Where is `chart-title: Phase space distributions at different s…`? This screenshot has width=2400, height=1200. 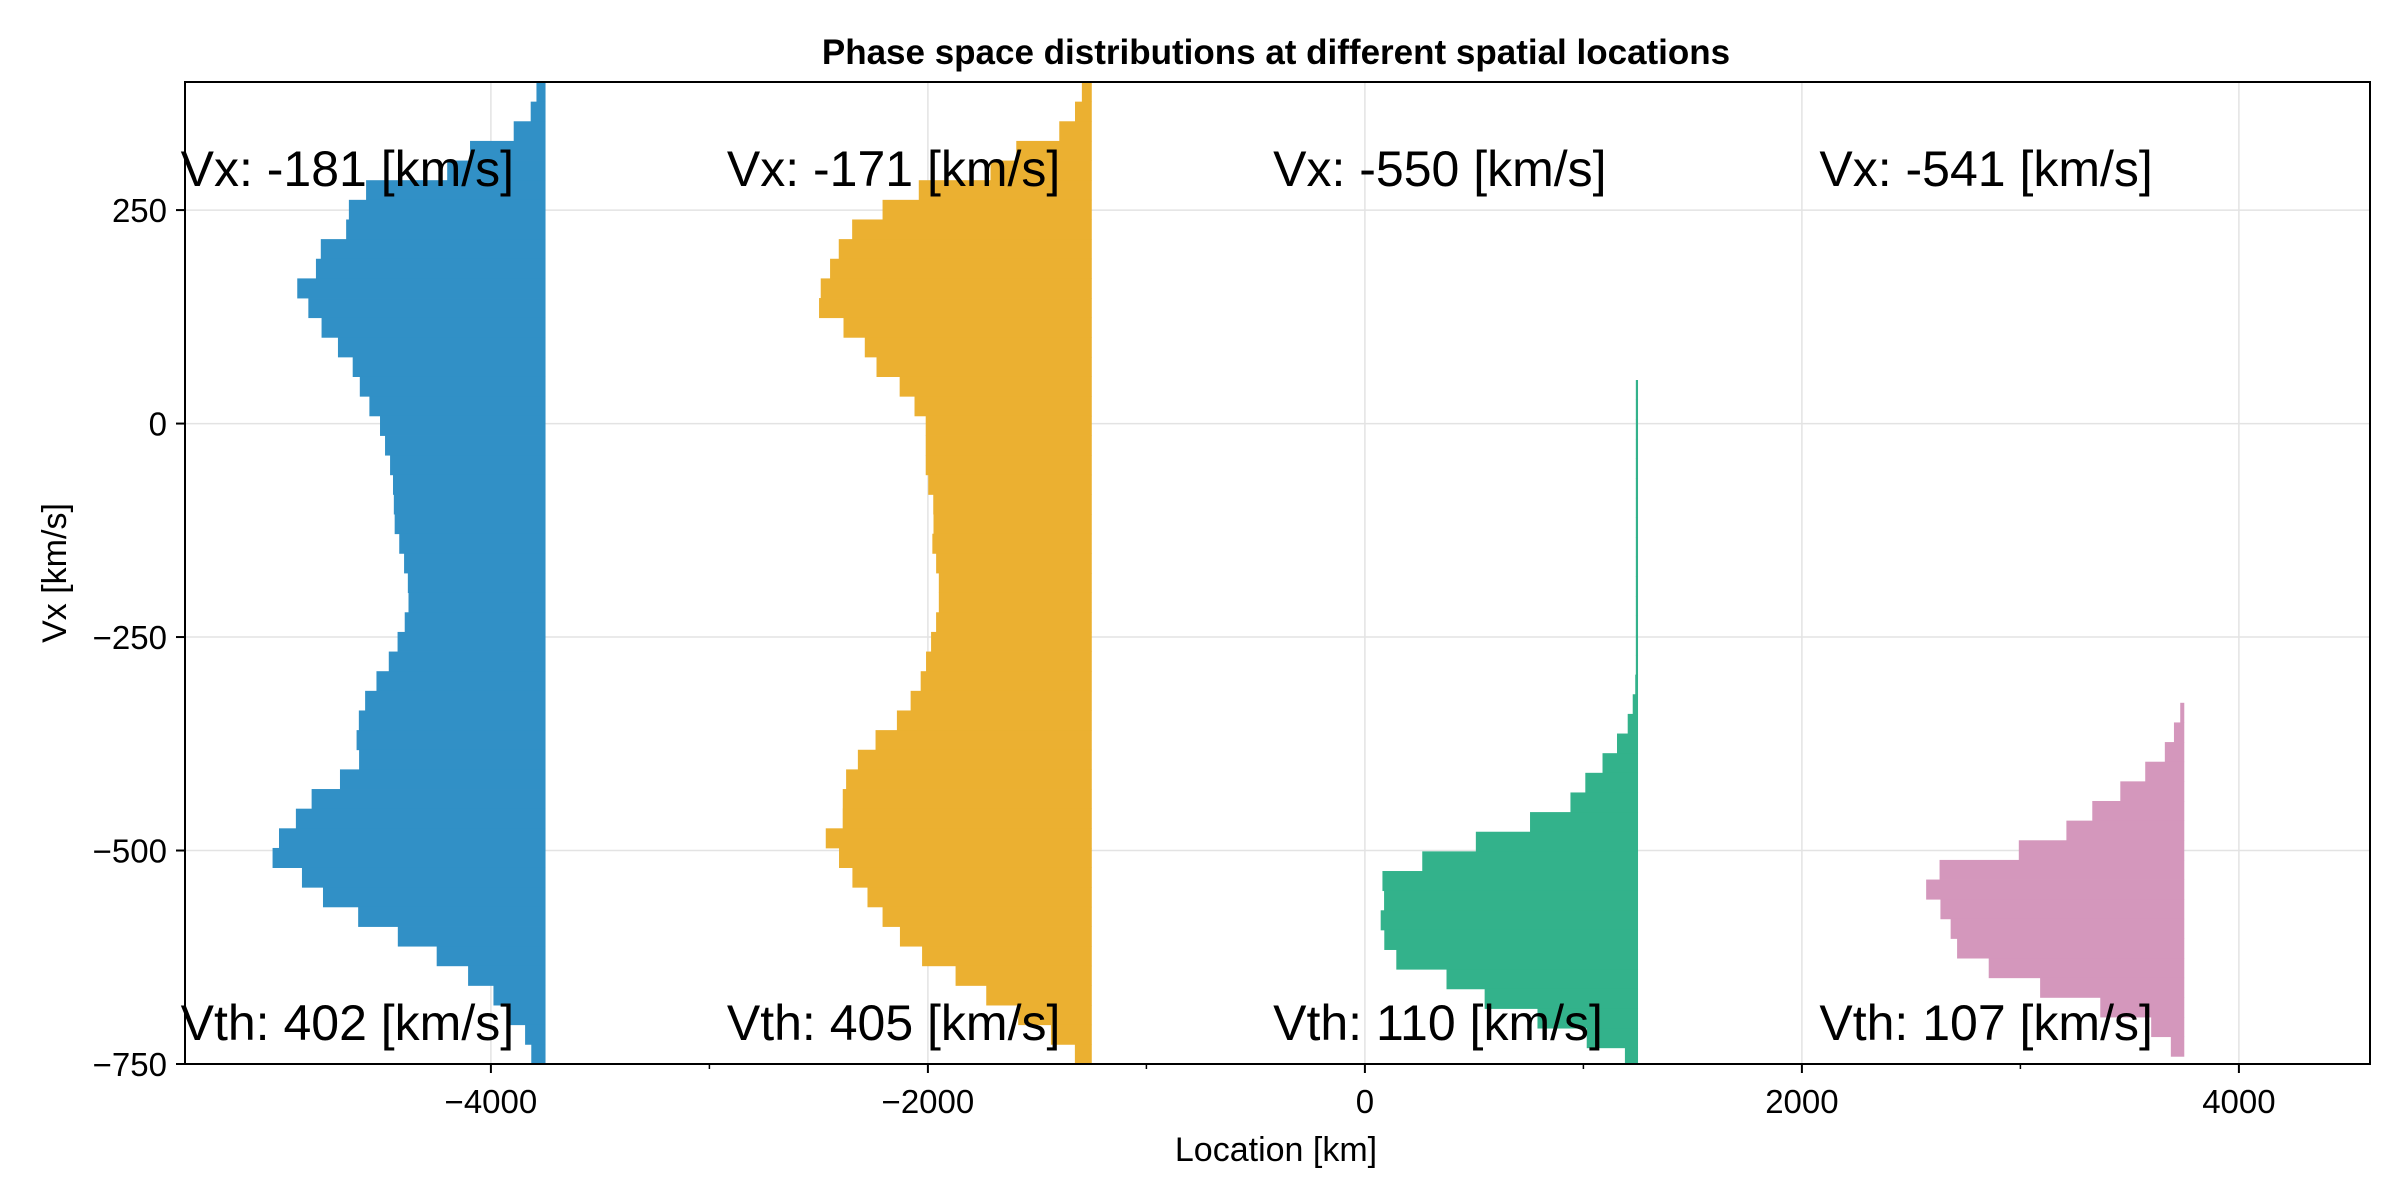 chart-title: Phase space distributions at different s… is located at coordinates (1276, 52).